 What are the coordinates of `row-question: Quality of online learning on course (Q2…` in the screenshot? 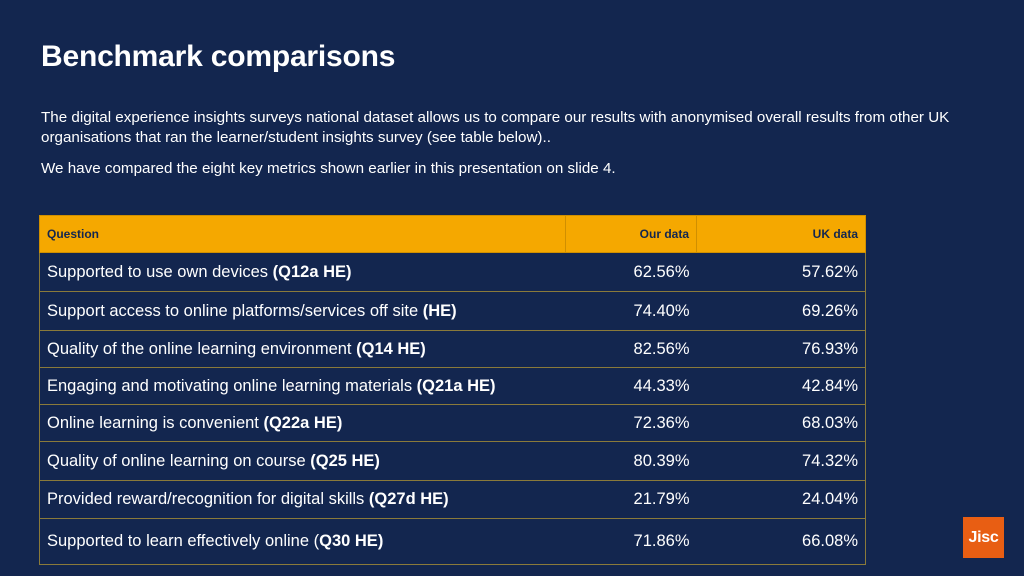 It's located at (302, 461).